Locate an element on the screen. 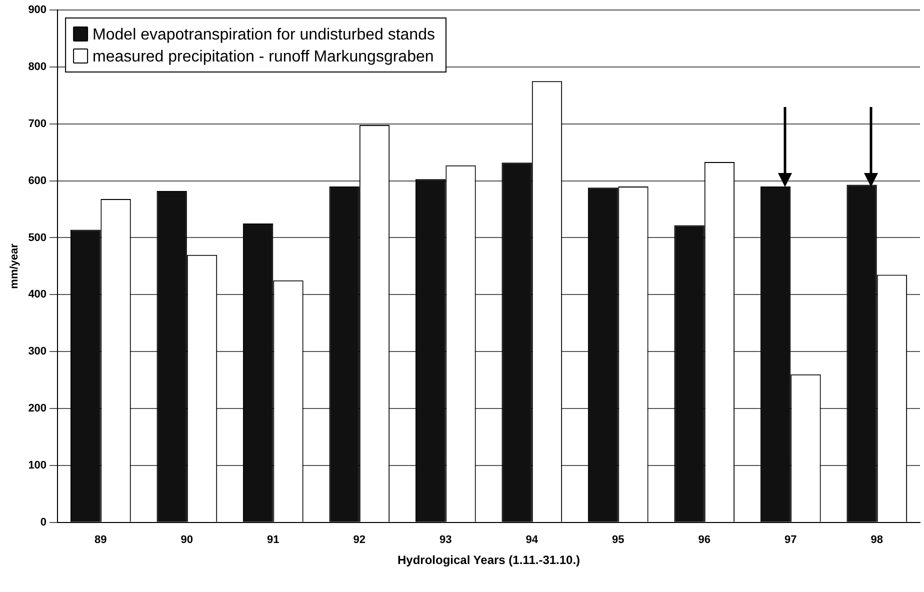 This screenshot has height=592, width=924. x-tick-label: 98 is located at coordinates (877, 540).